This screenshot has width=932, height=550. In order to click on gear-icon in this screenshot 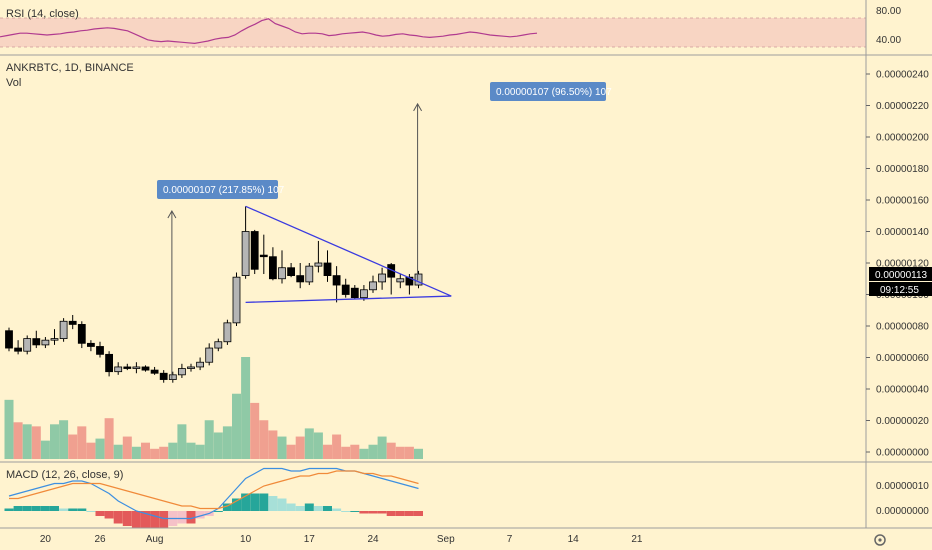, I will do `click(880, 540)`.